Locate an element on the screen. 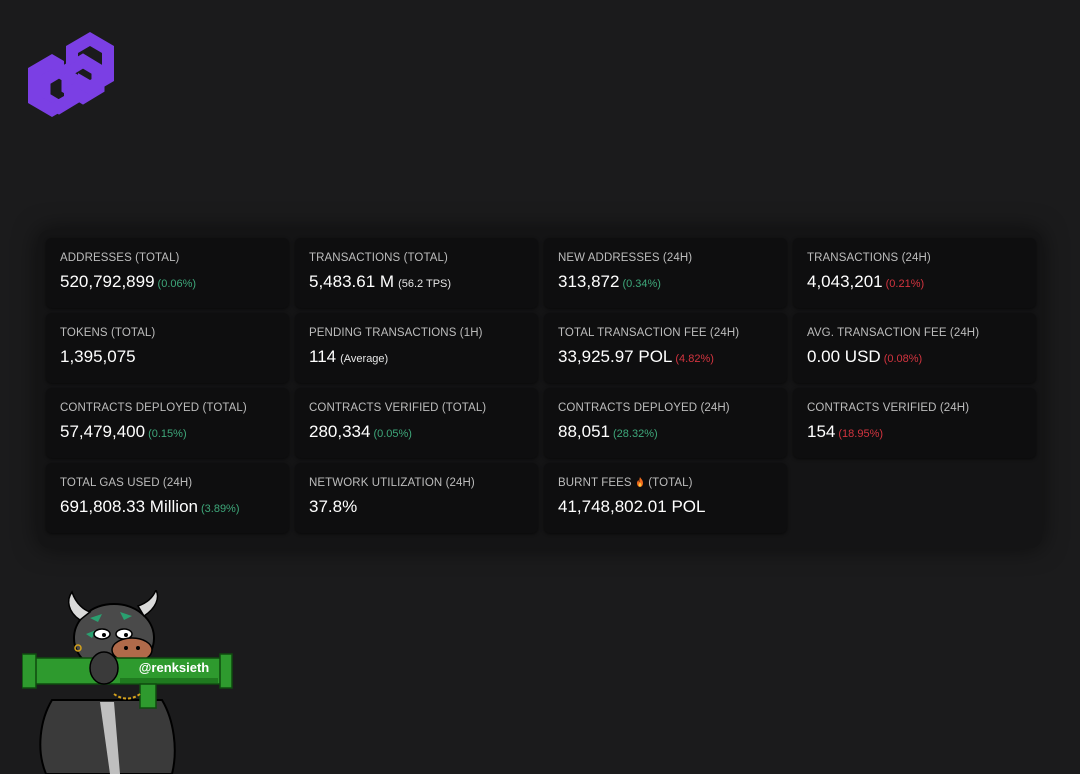 This screenshot has height=774, width=1080. stat-card-transactions-24h: TRANSACTIONS (24H) 4,043,201 (0.21%) is located at coordinates (914, 273).